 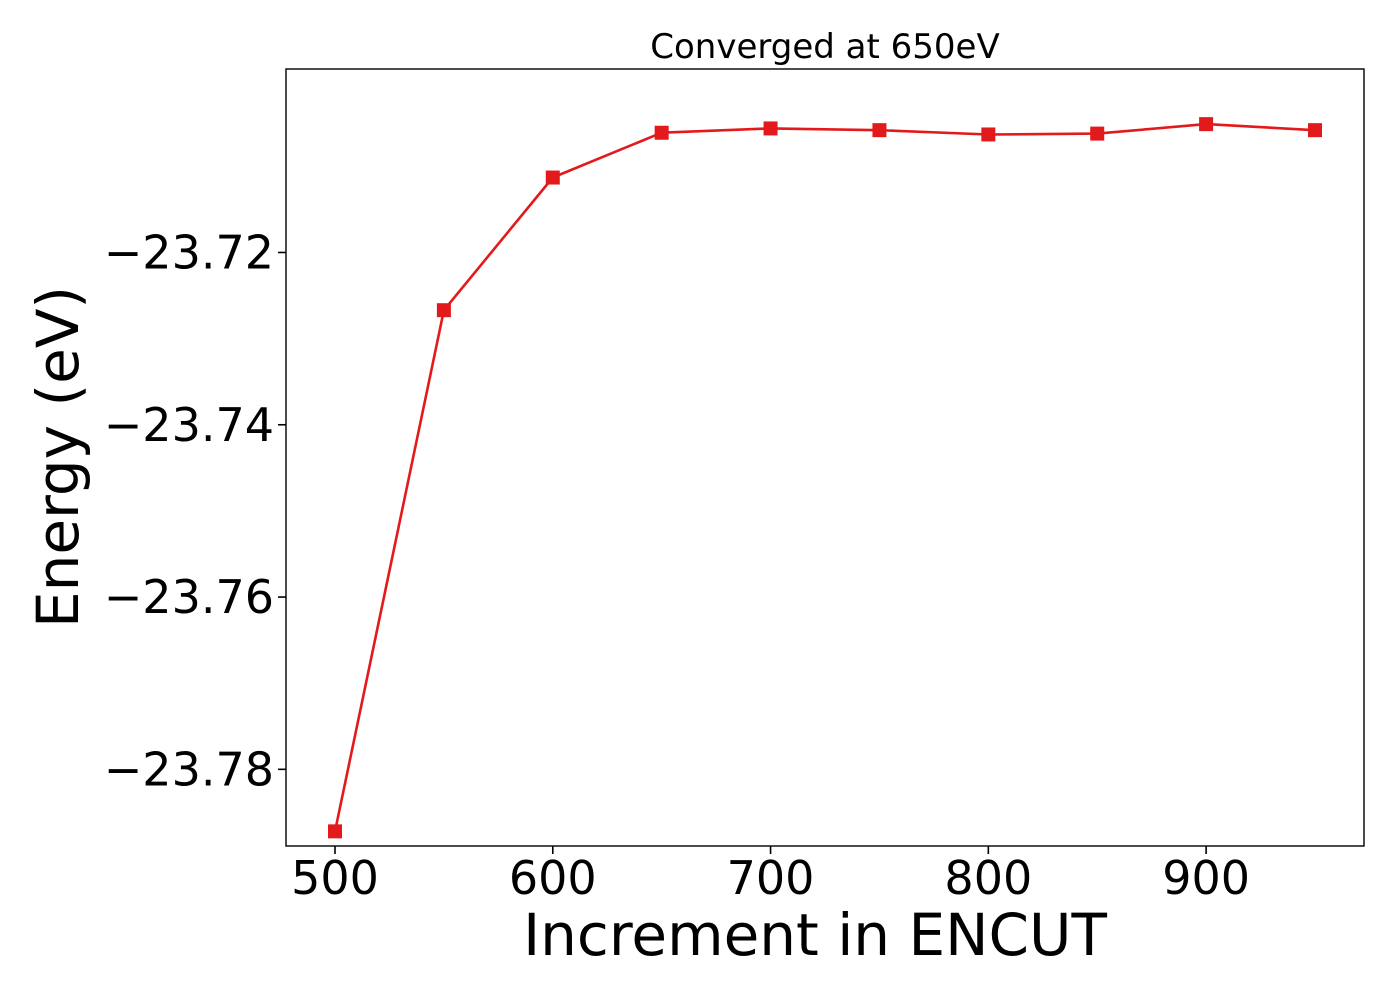 What do you see at coordinates (988, 878) in the screenshot?
I see `x-tick-label: 800` at bounding box center [988, 878].